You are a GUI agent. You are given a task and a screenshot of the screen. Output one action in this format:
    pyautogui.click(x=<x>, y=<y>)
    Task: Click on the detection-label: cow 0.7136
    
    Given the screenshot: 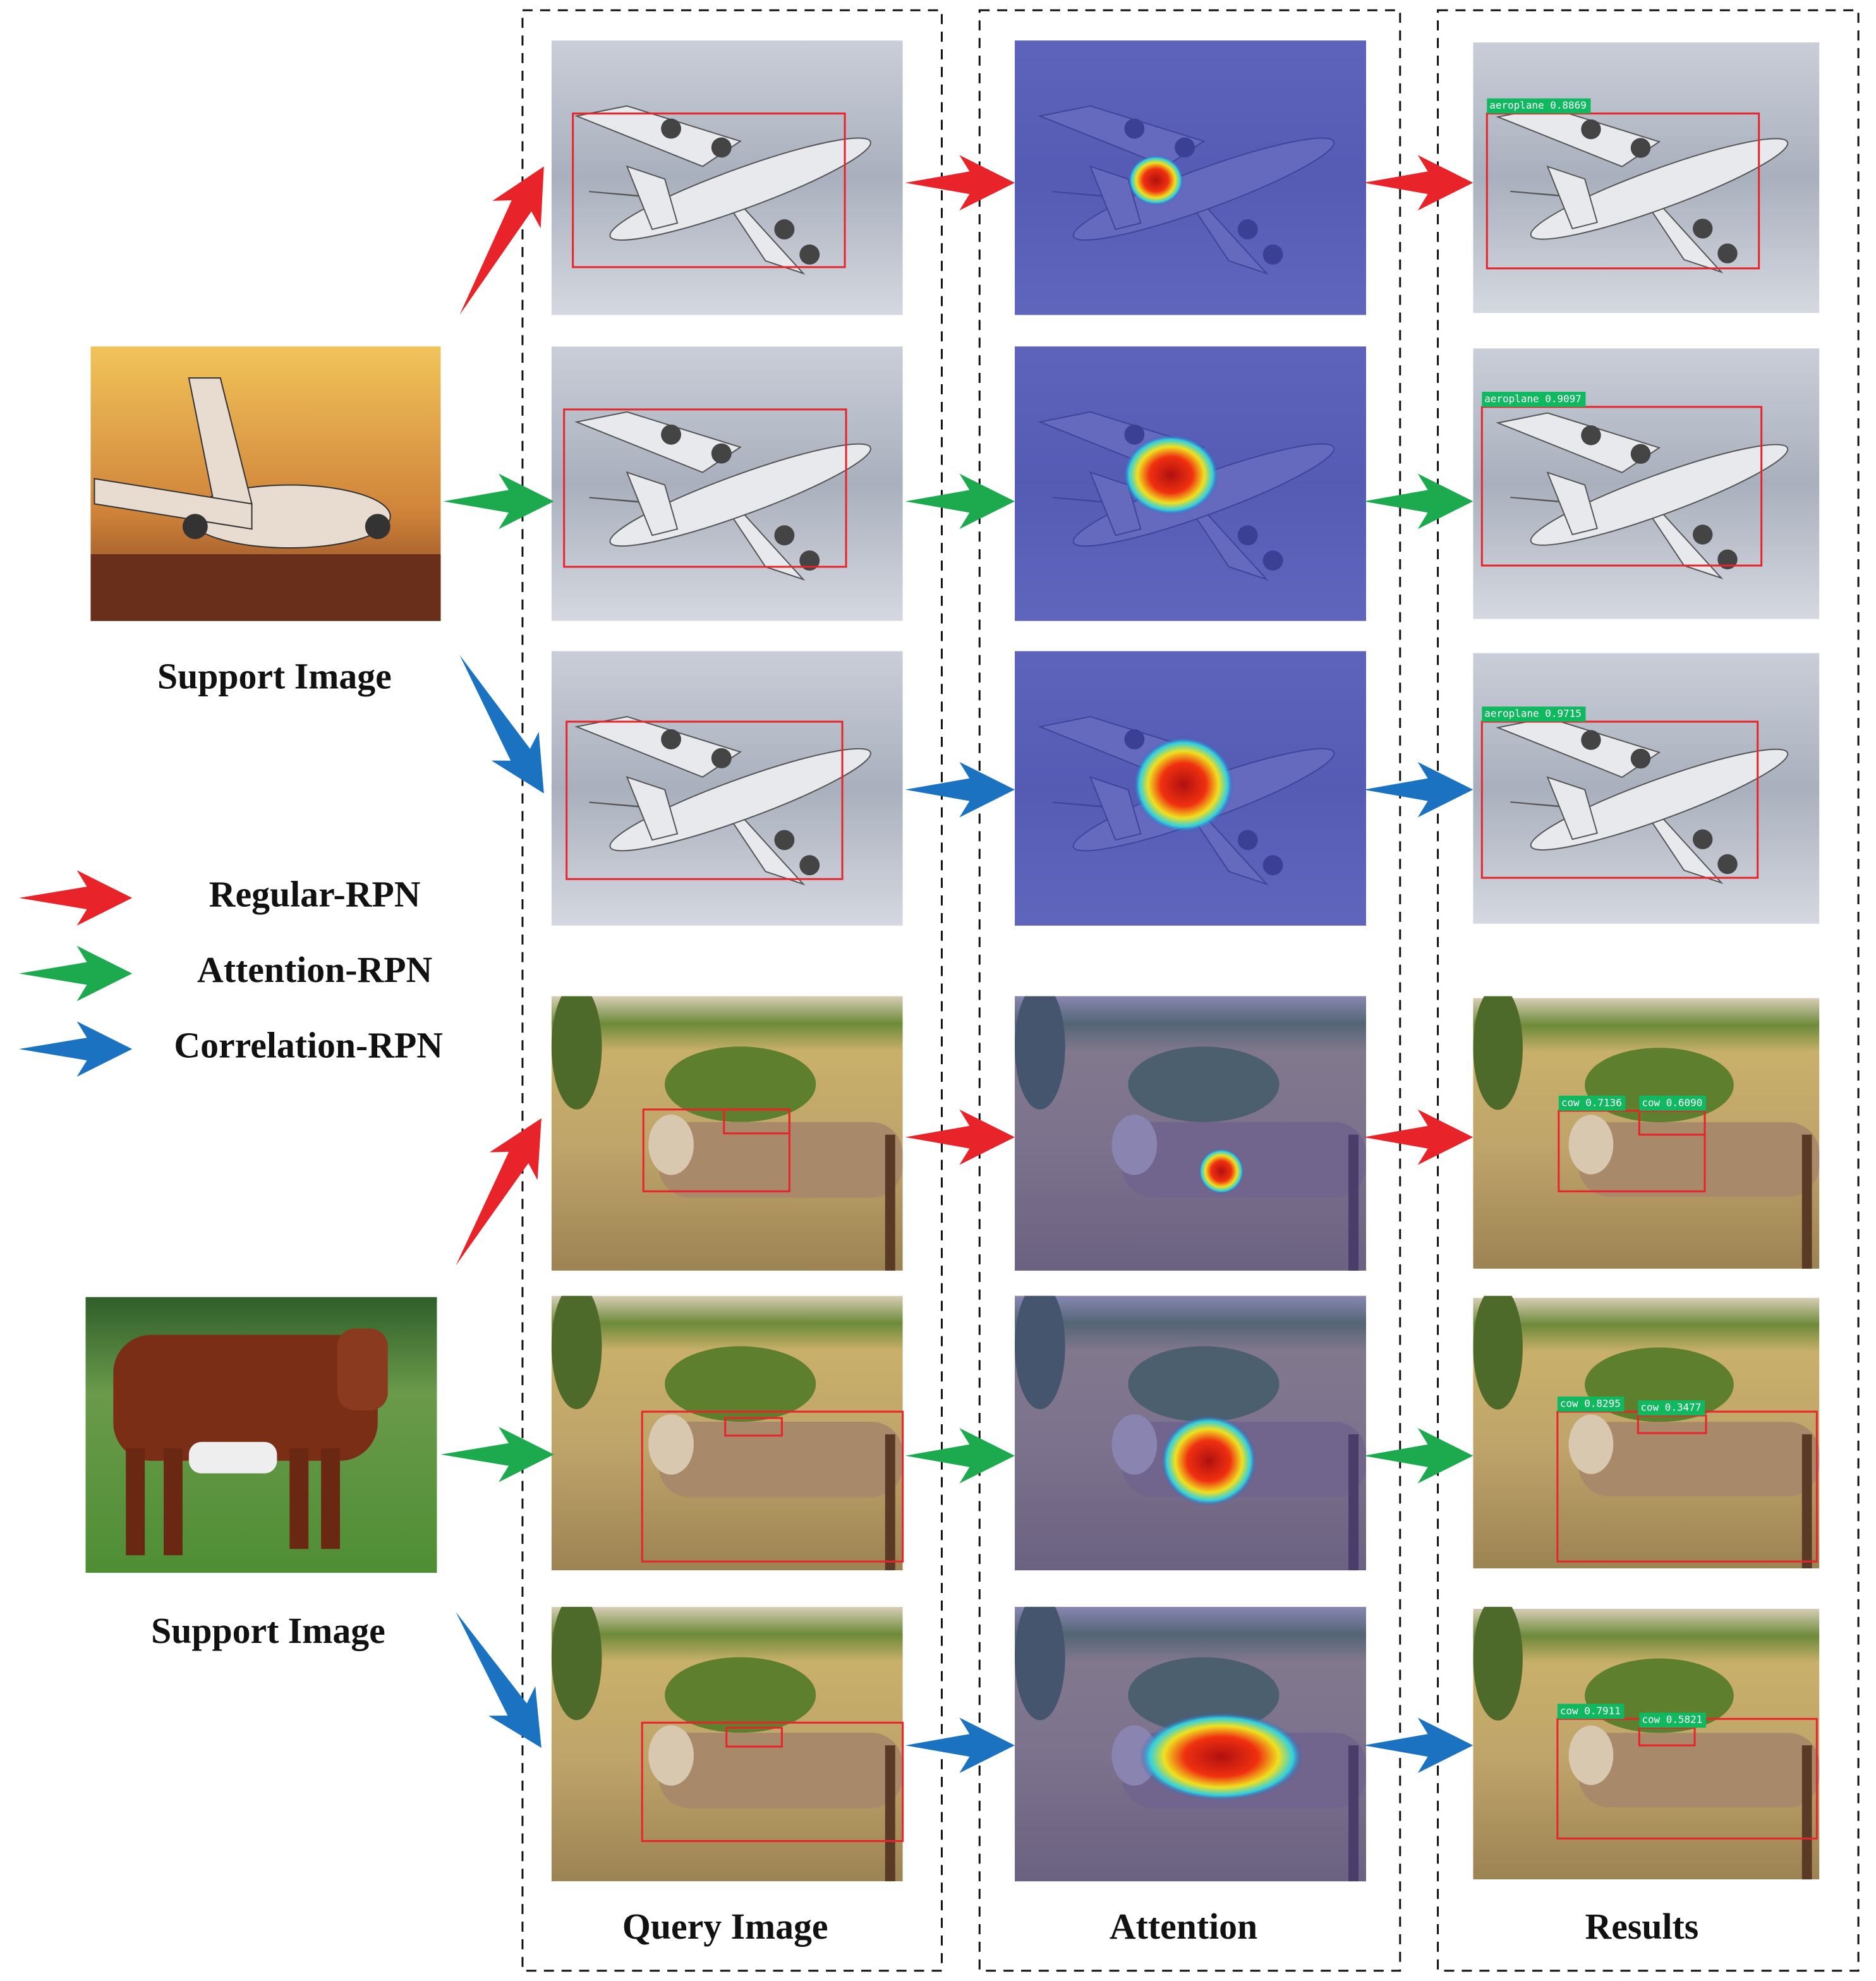 What is the action you would take?
    pyautogui.click(x=1591, y=1102)
    